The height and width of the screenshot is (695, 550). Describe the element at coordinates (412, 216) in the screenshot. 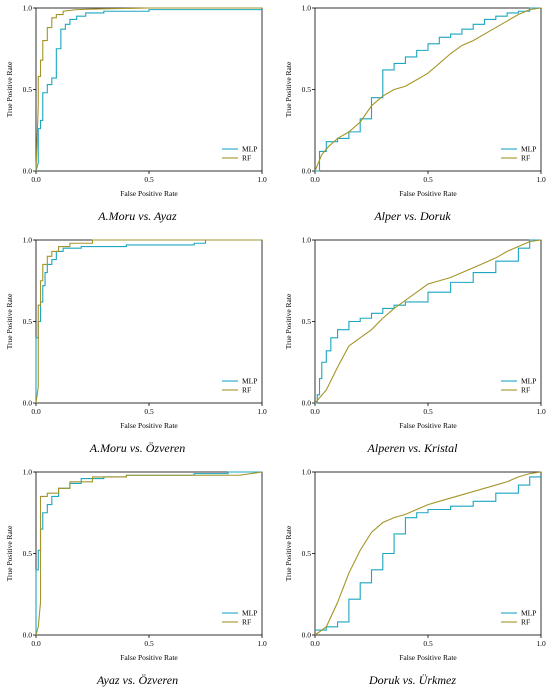

I see `chart-caption: Alper vs. Doruk` at that location.